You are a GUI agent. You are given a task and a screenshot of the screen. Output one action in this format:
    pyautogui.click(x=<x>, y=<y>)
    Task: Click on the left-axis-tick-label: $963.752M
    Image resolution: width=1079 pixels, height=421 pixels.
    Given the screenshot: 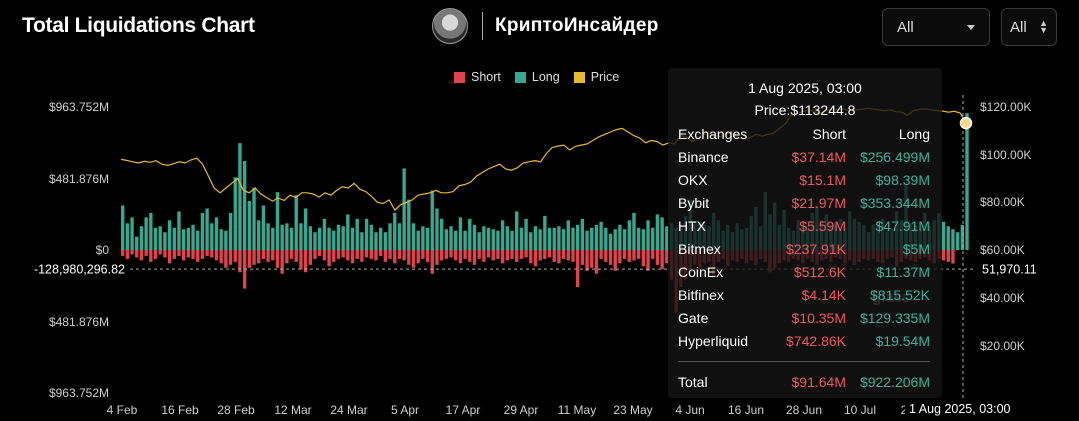 What is the action you would take?
    pyautogui.click(x=79, y=393)
    